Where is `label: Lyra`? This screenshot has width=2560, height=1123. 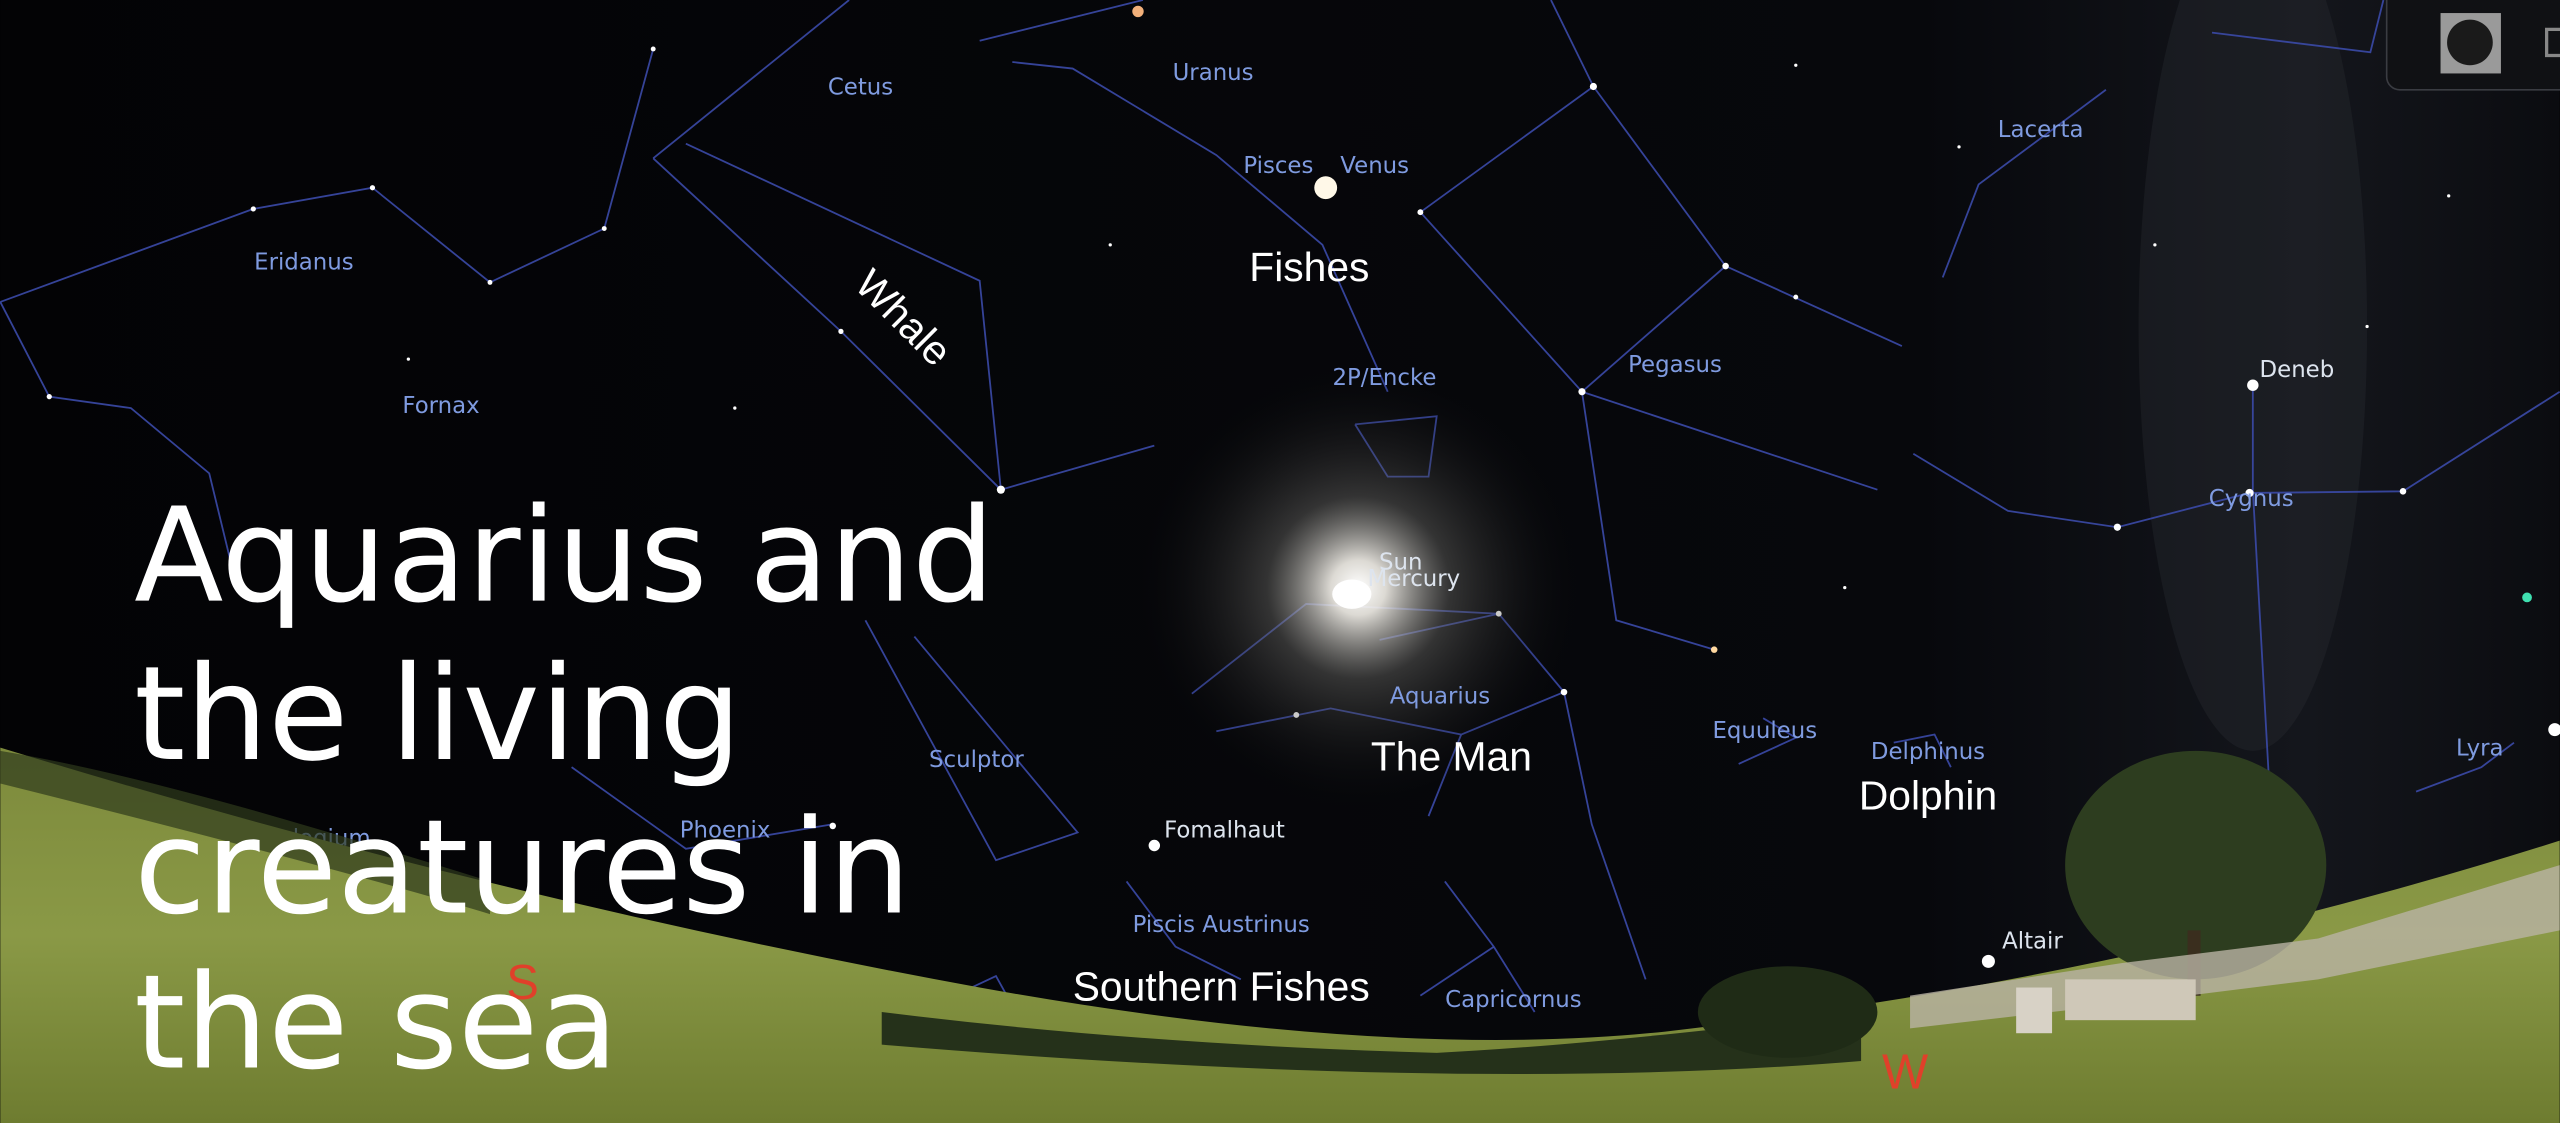 label: Lyra is located at coordinates (2480, 749).